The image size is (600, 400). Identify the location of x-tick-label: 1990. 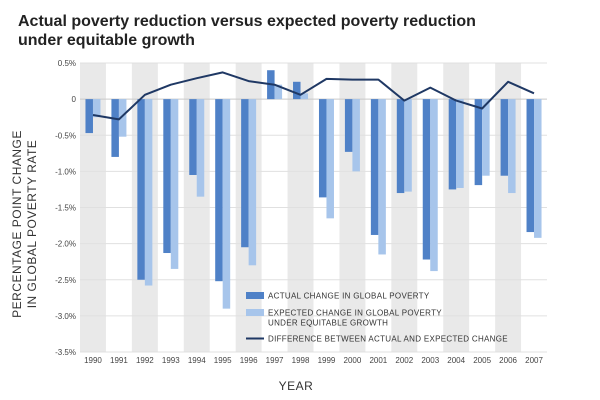
(93, 360).